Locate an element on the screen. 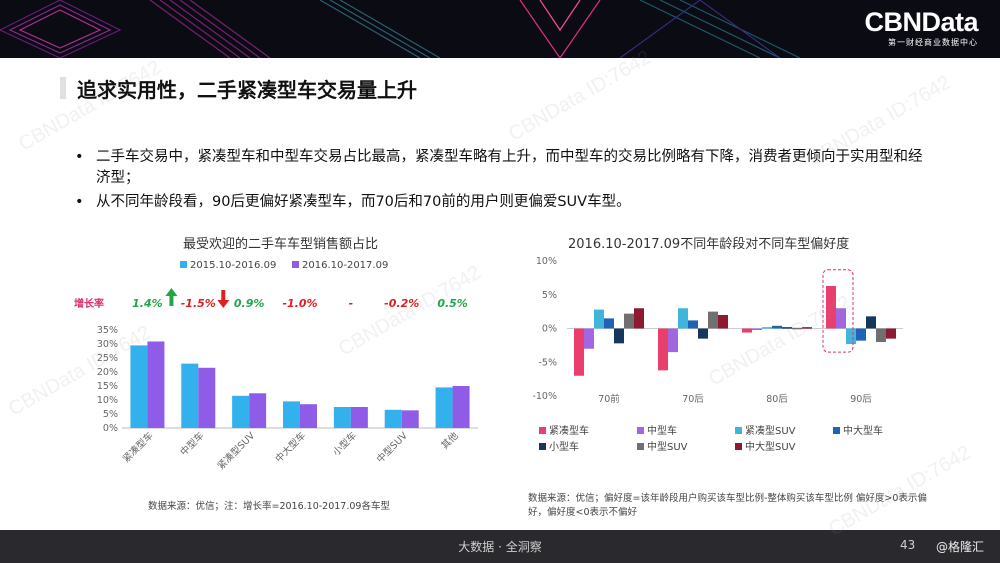 The image size is (1000, 563). chart-title: 2016.10-2017.09不同年龄段对不同车型偏好度 is located at coordinates (709, 244).